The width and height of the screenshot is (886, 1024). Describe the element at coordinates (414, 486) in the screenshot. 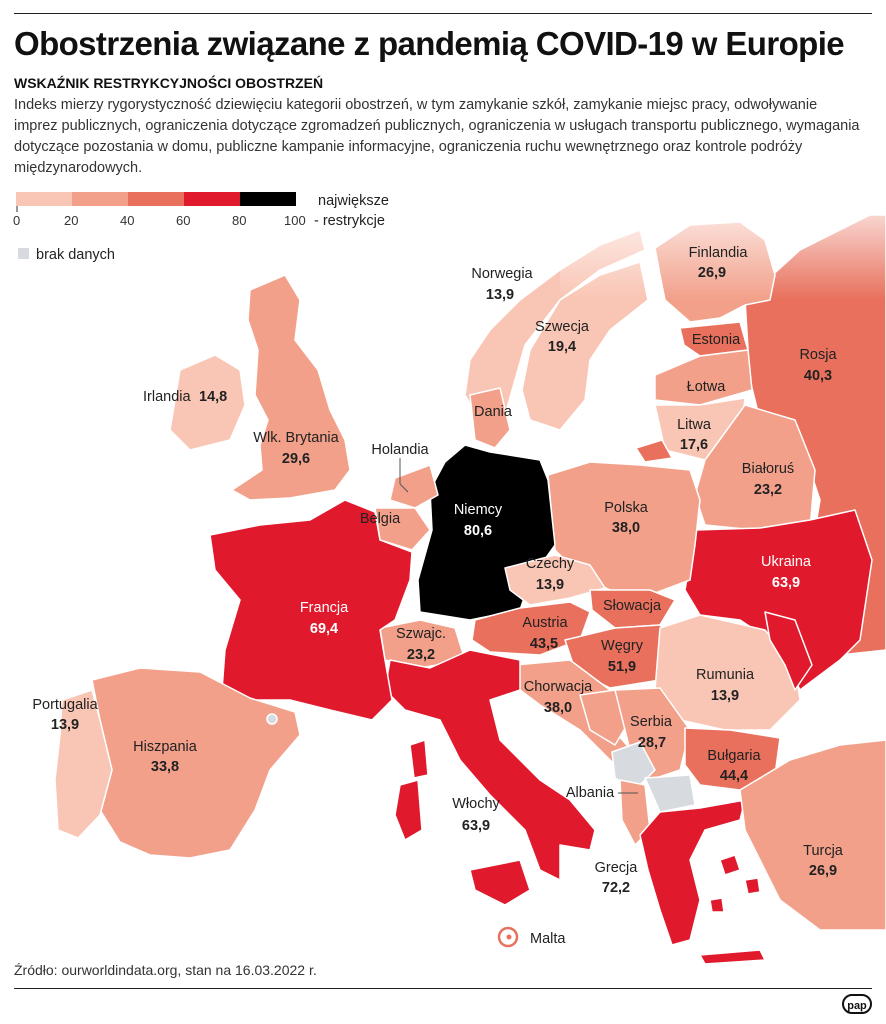

I see `netherlands-shape` at that location.